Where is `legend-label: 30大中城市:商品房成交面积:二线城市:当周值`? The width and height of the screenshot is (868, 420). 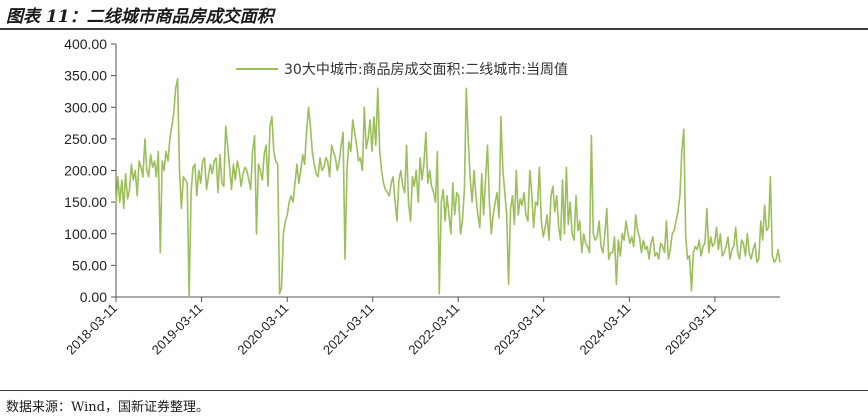
legend-label: 30大中城市:商品房成交面积:二线城市:当周值 is located at coordinates (426, 69).